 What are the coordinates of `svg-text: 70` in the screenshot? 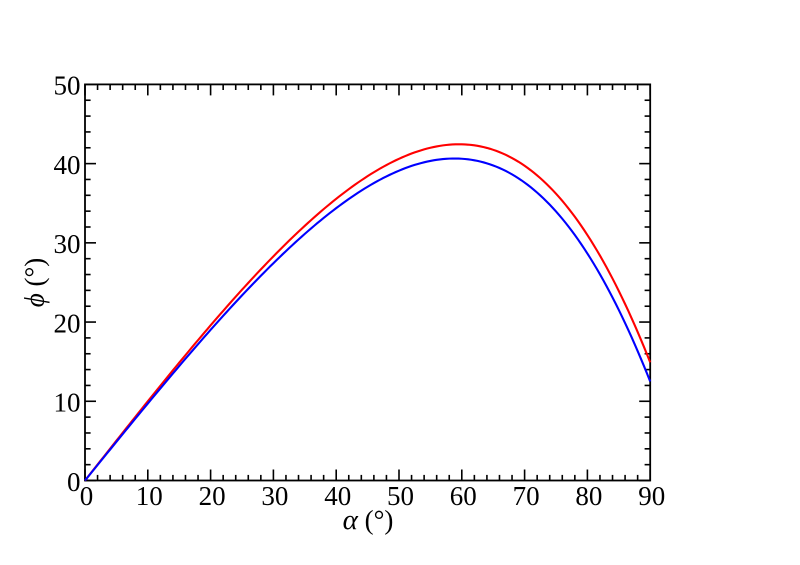 It's located at (526, 496).